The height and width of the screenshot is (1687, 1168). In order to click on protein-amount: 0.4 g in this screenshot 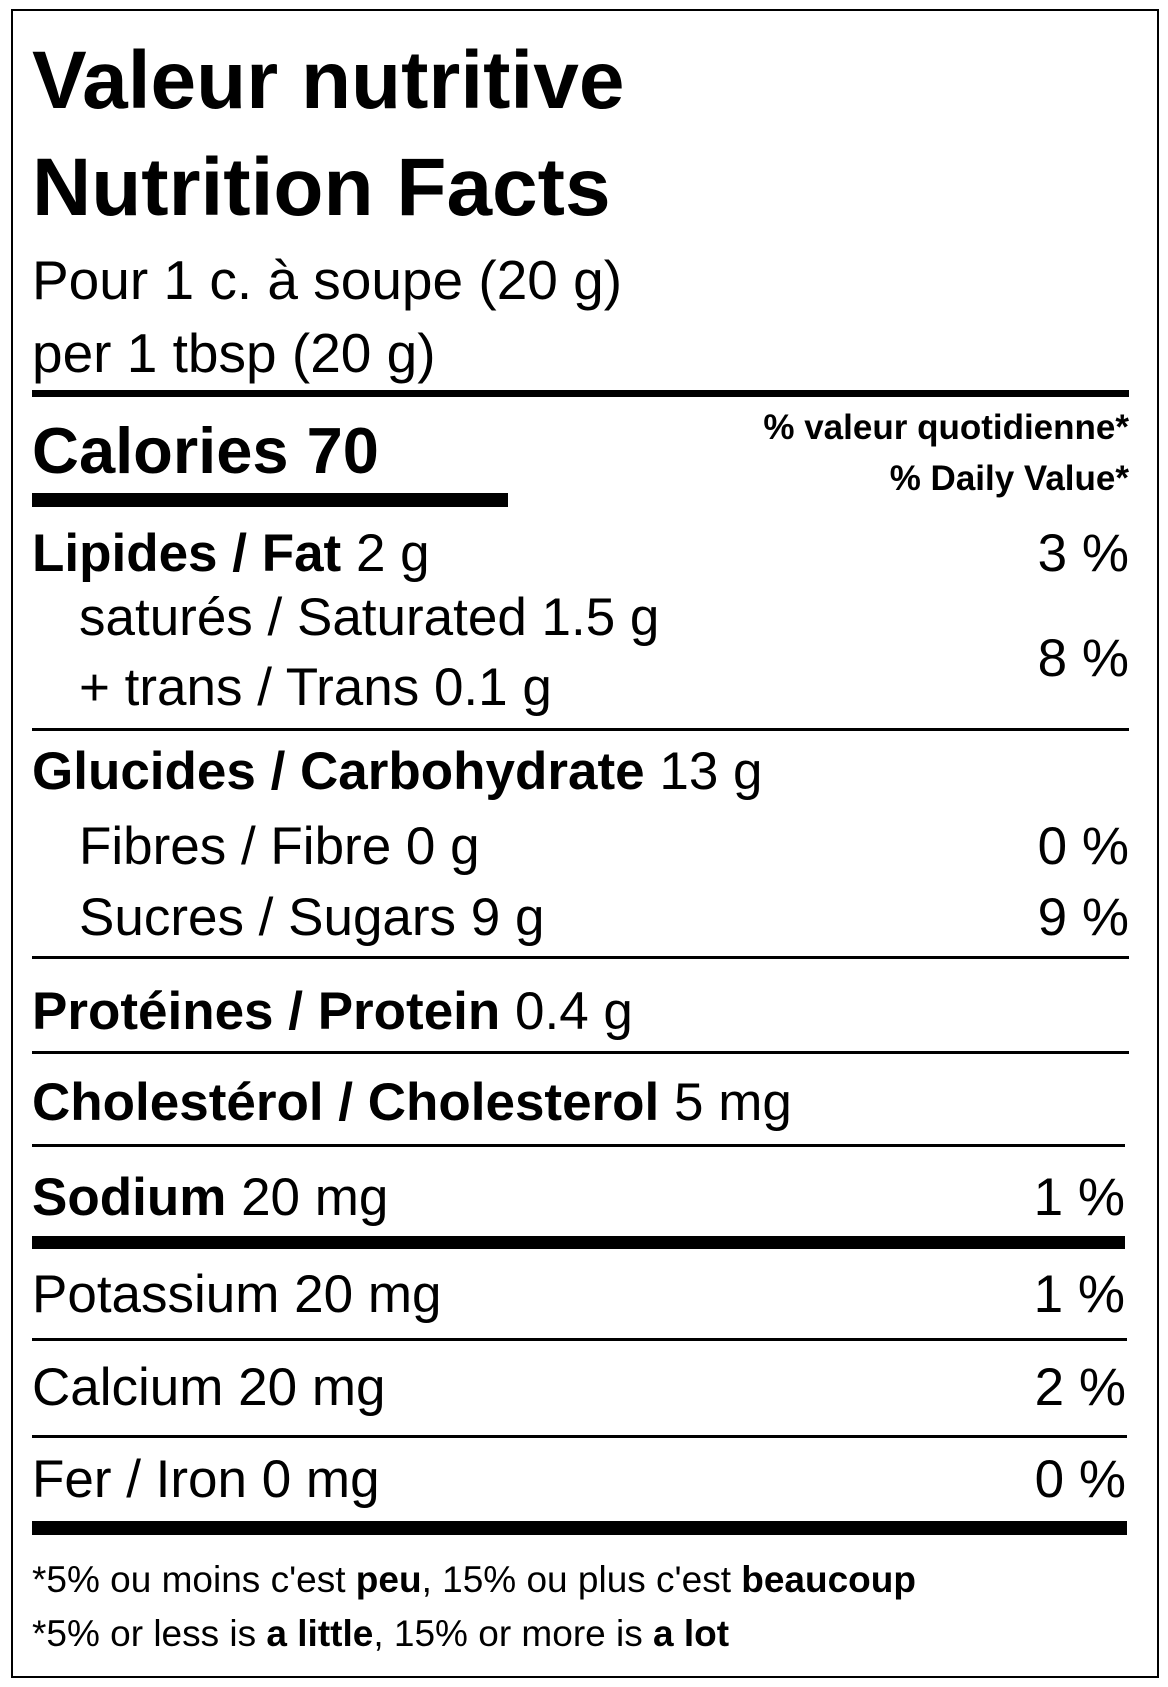, I will do `click(574, 1011)`.